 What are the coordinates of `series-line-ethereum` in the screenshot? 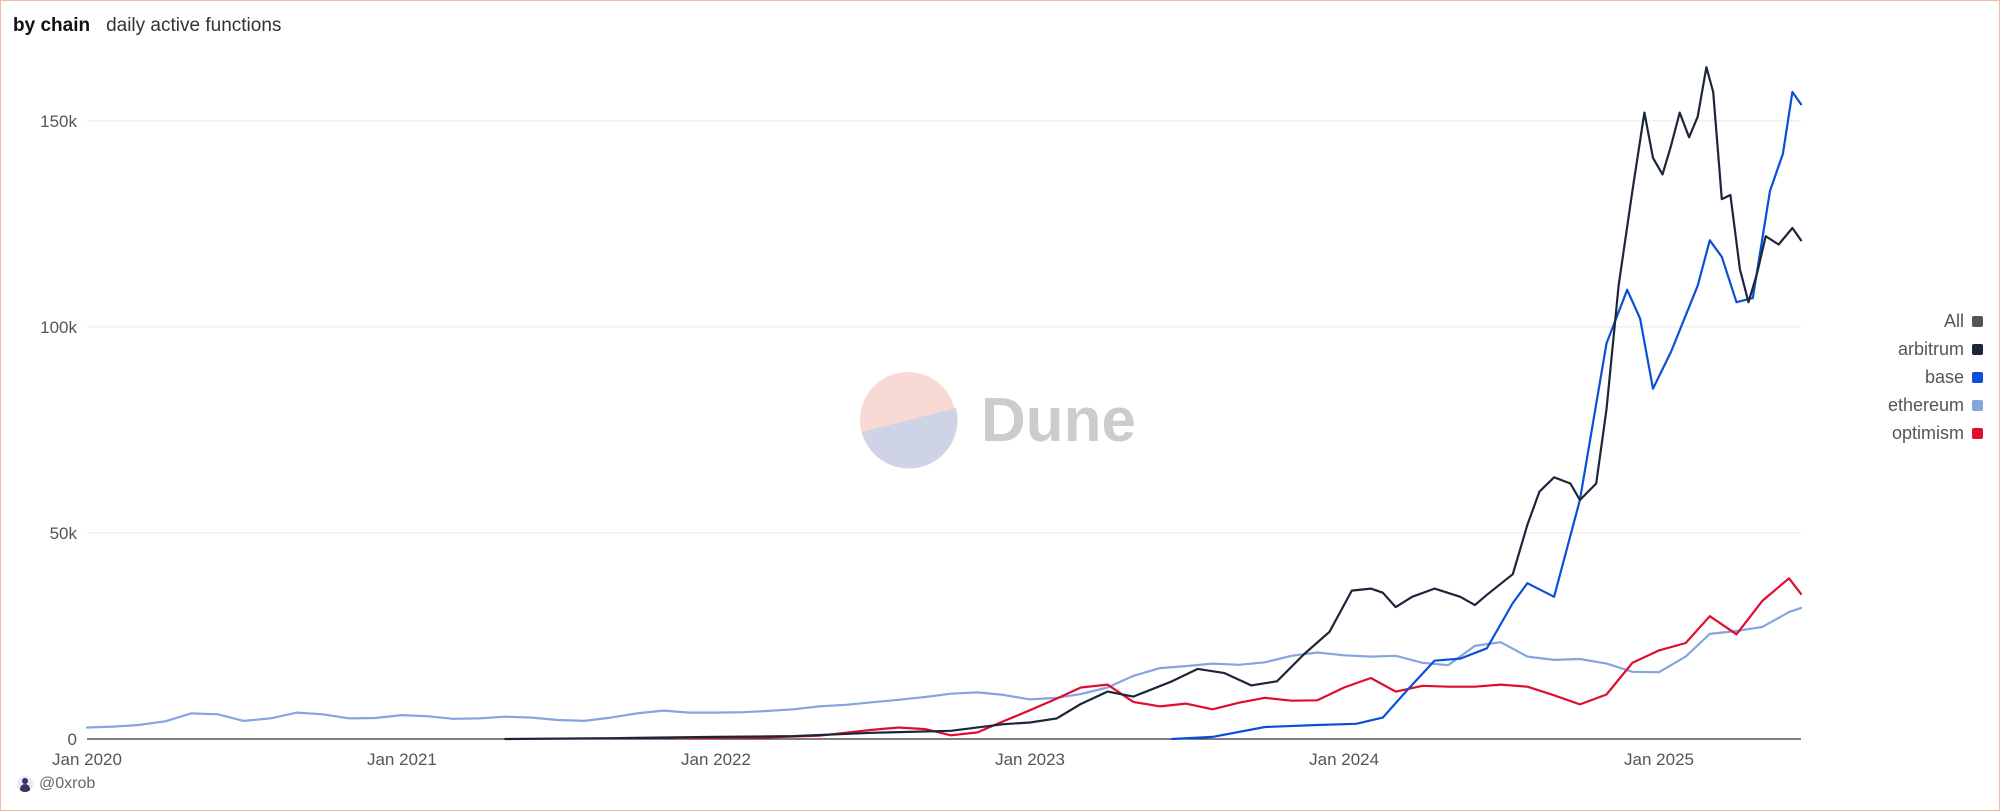 It's located at (944, 667).